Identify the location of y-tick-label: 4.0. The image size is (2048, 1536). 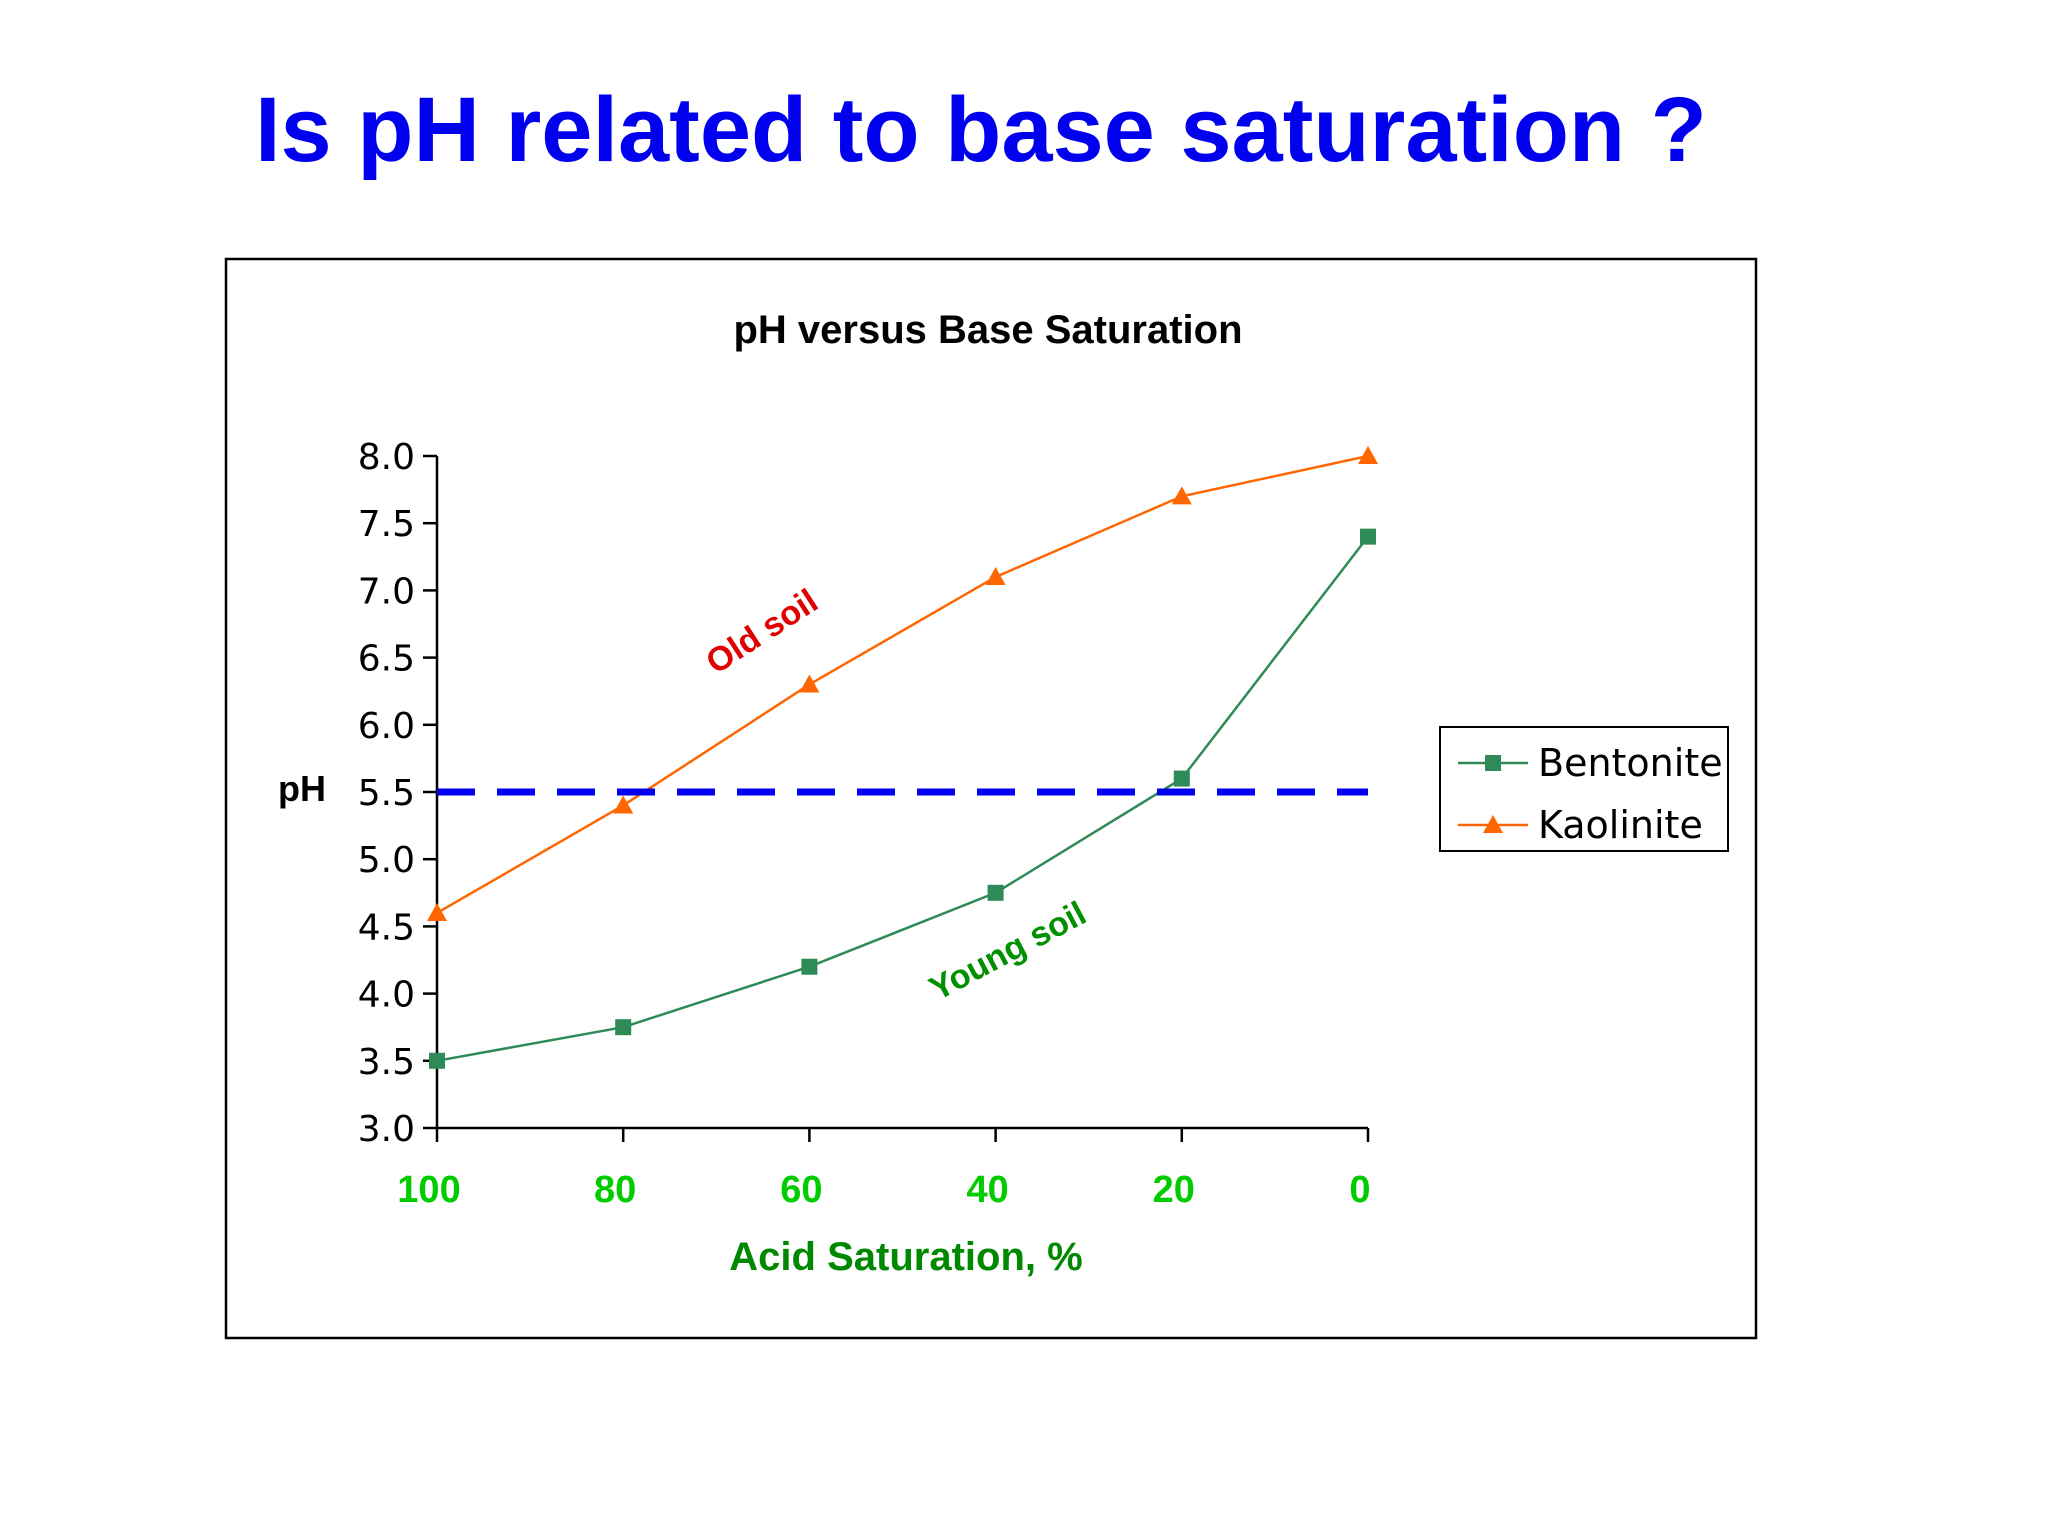
(386, 995).